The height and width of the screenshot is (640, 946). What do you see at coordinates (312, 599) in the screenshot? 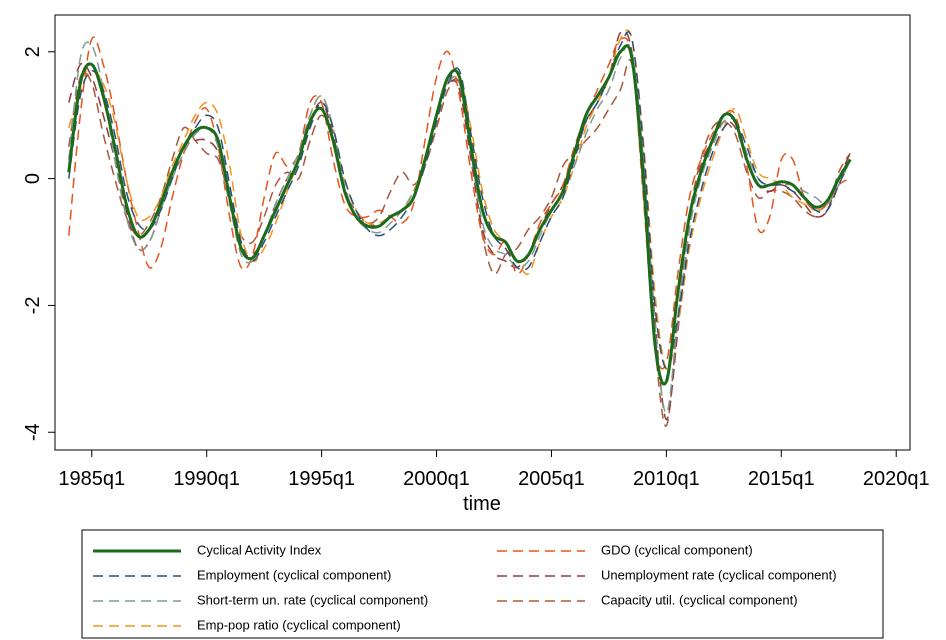
I see `legend-label: Short-term un. rate (cyclical component)` at bounding box center [312, 599].